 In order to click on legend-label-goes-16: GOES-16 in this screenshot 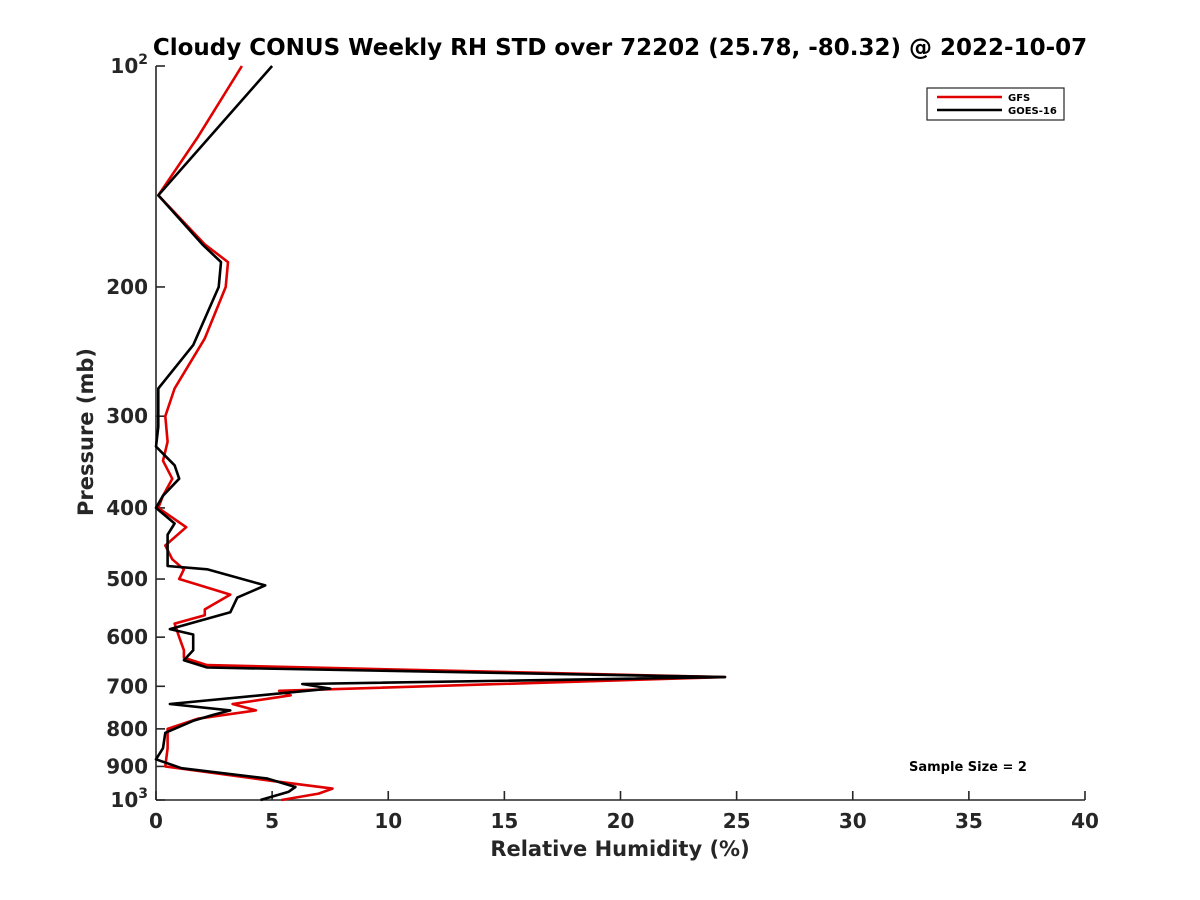, I will do `click(1032, 111)`.